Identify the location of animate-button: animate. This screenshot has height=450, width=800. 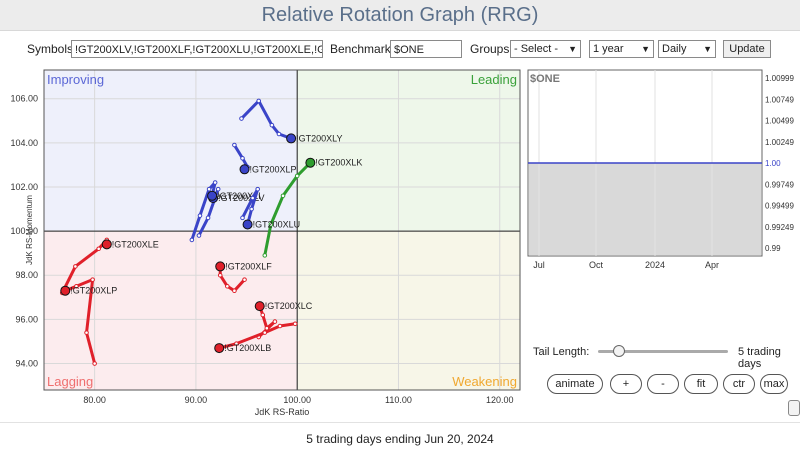
(575, 384).